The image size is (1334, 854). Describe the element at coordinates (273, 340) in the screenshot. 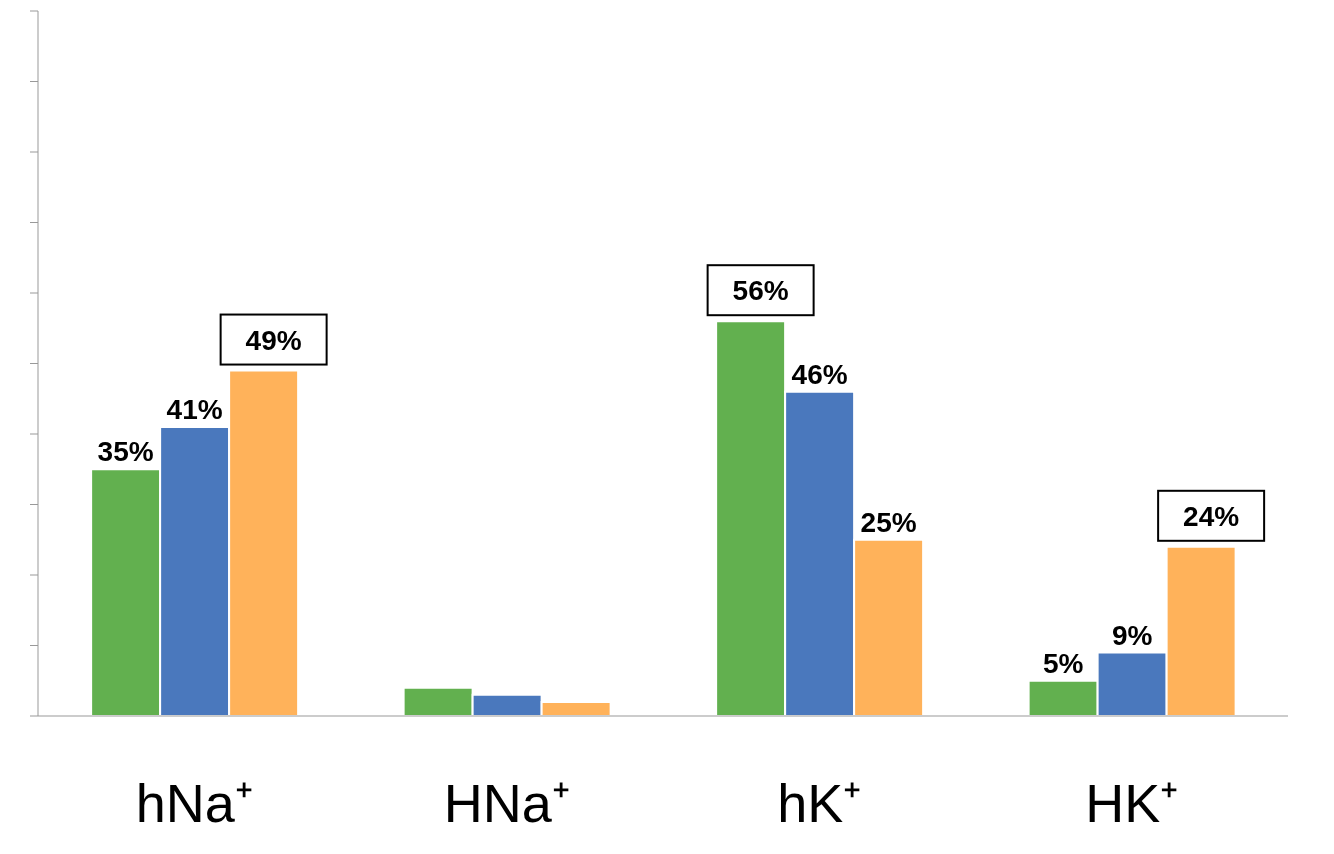

I see `data-label: 49%` at that location.